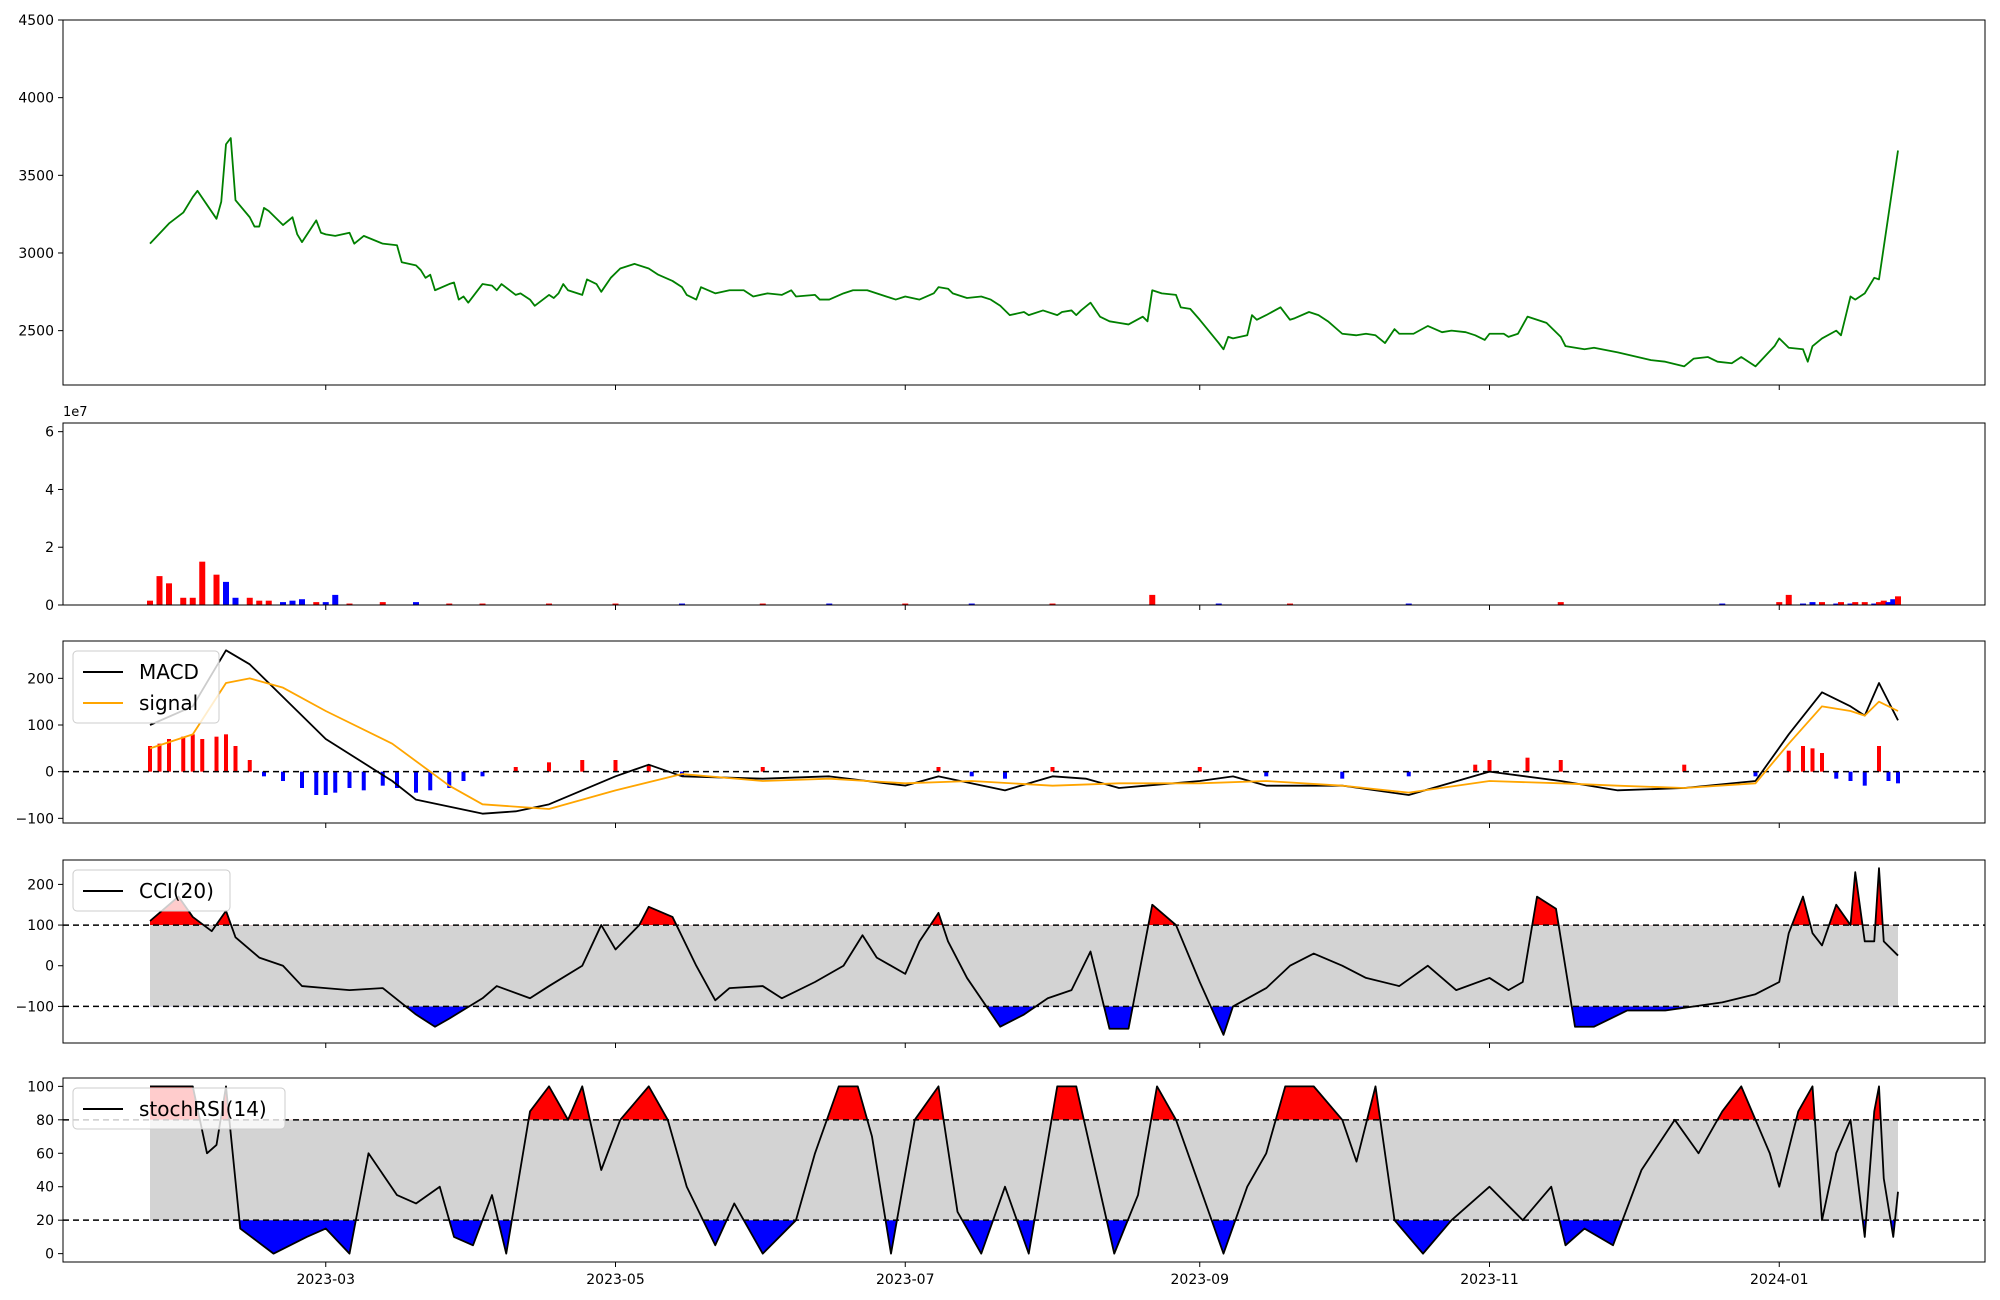 The height and width of the screenshot is (1300, 2000). Describe the element at coordinates (1024, 966) in the screenshot. I see `cci-band` at that location.